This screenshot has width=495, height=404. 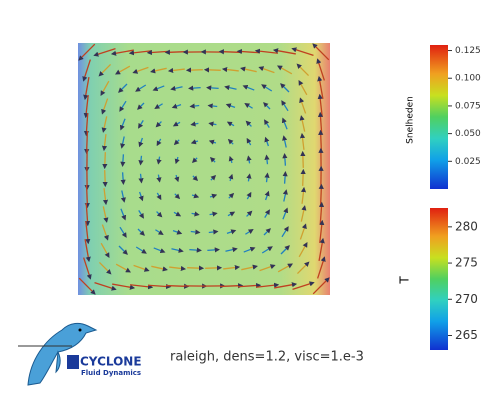 What do you see at coordinates (468, 134) in the screenshot?
I see `tick-label: 0.050` at bounding box center [468, 134].